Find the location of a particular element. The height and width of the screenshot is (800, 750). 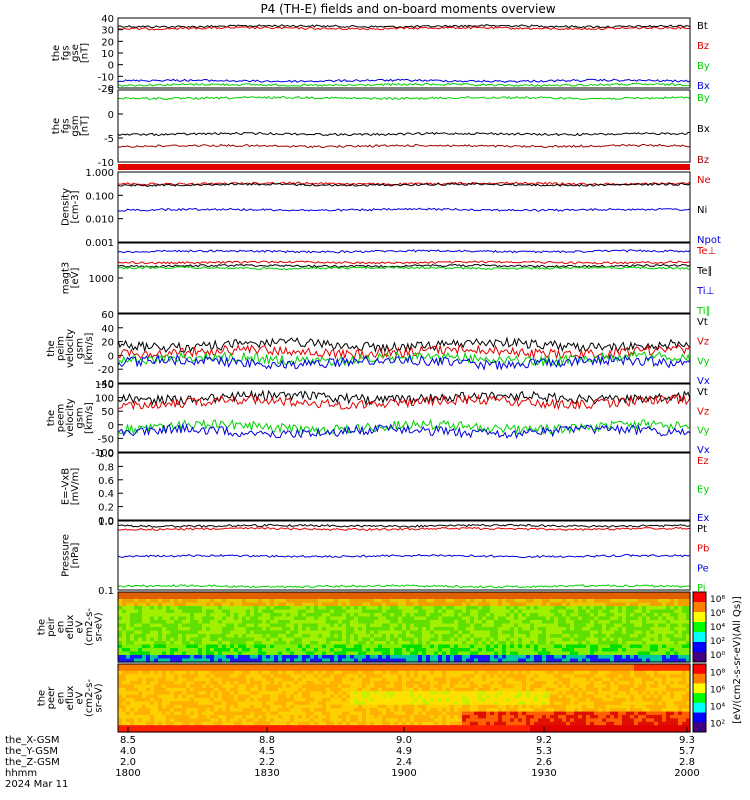

legend-Vy: Vy is located at coordinates (703, 361).